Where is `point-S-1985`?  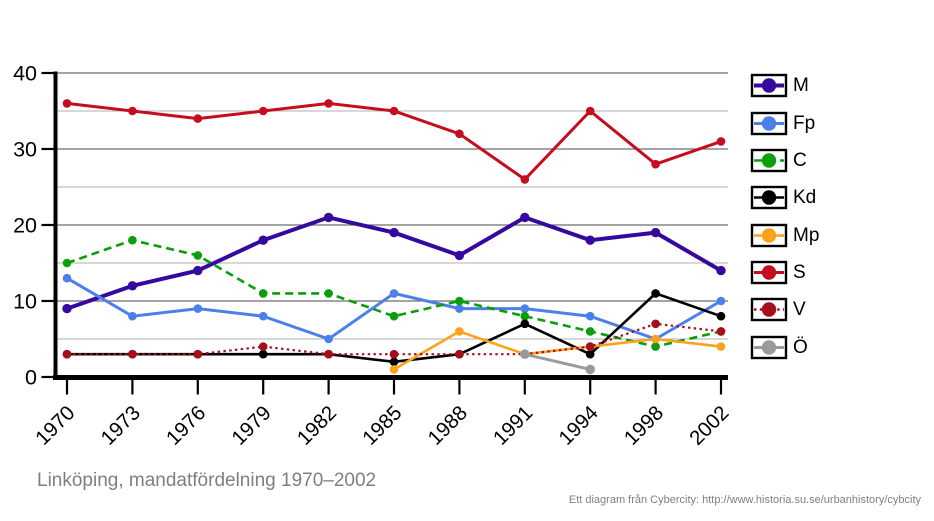
point-S-1985 is located at coordinates (394, 111).